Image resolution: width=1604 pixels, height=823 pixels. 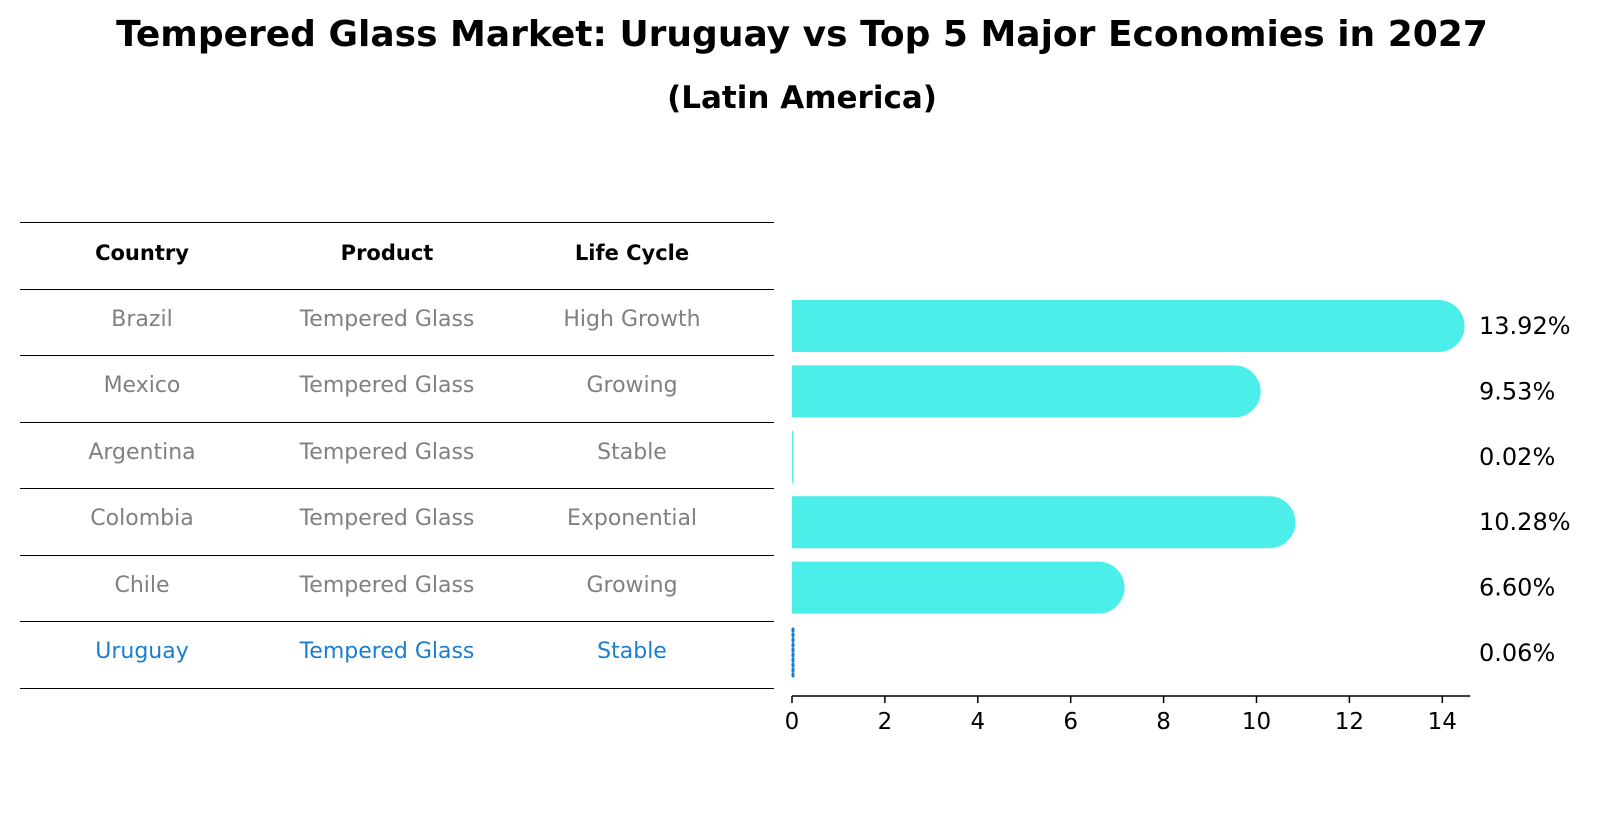 What do you see at coordinates (1517, 653) in the screenshot?
I see `value-label: 0.06%` at bounding box center [1517, 653].